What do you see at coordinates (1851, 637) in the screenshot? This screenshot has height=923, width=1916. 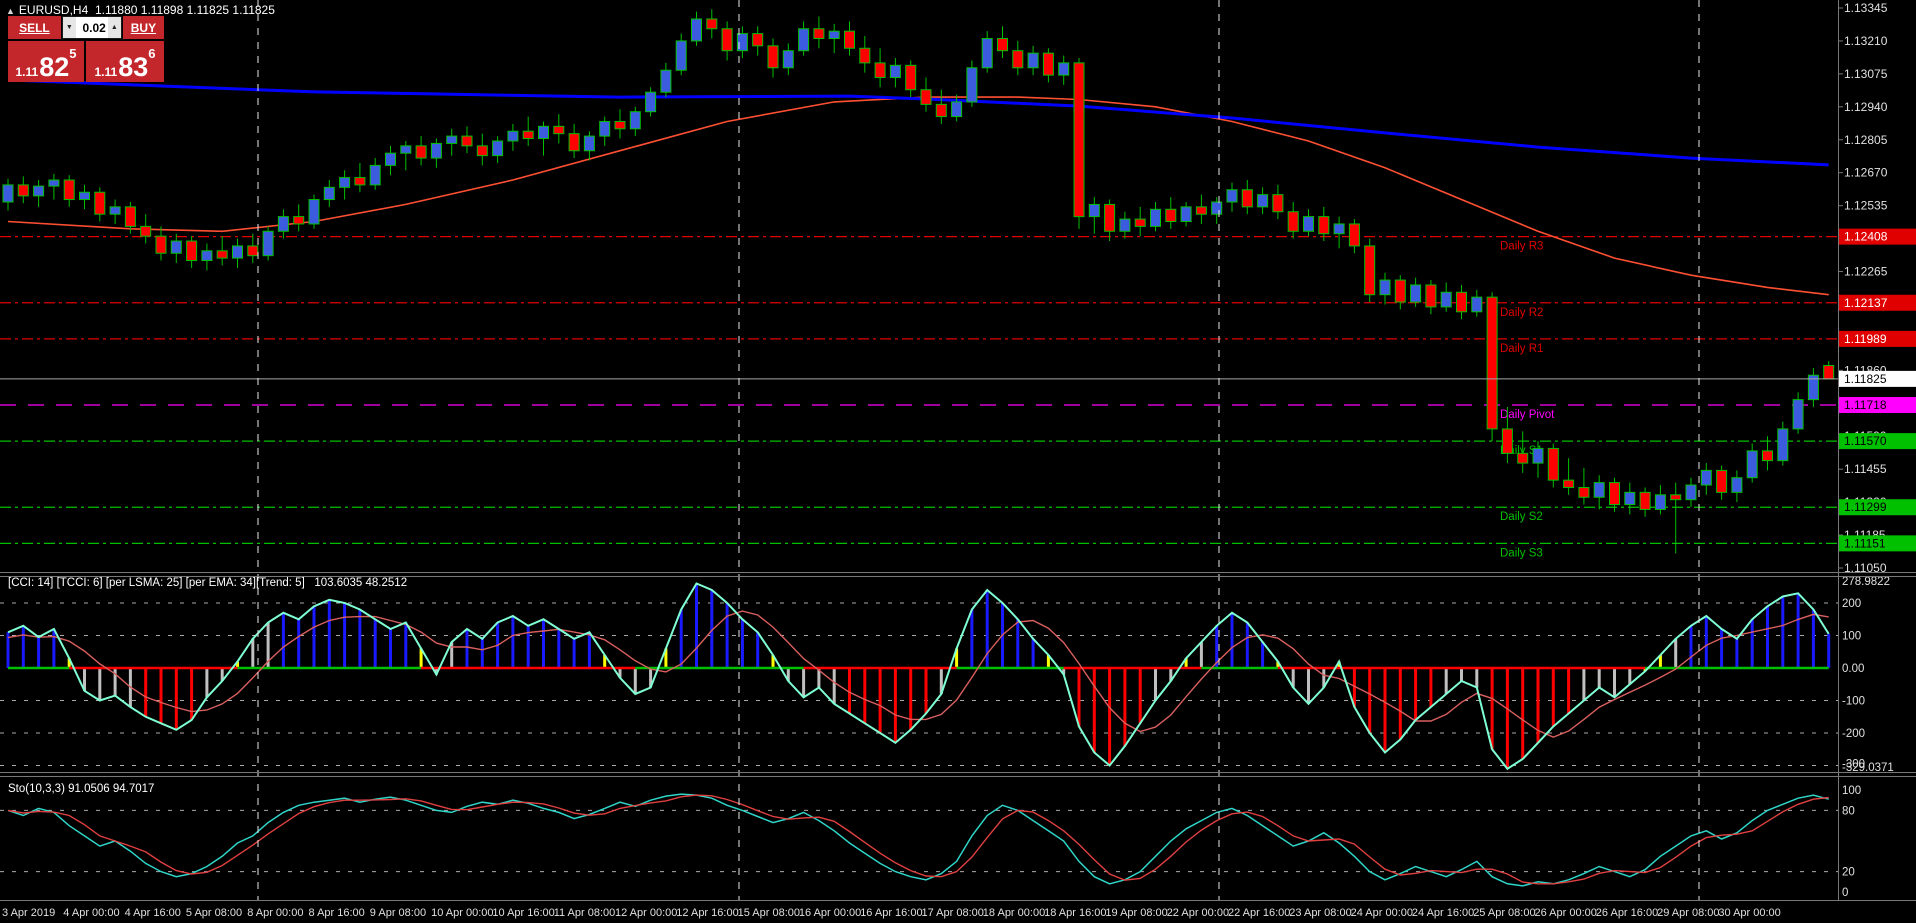 I see `cci-axis-label: 100` at bounding box center [1851, 637].